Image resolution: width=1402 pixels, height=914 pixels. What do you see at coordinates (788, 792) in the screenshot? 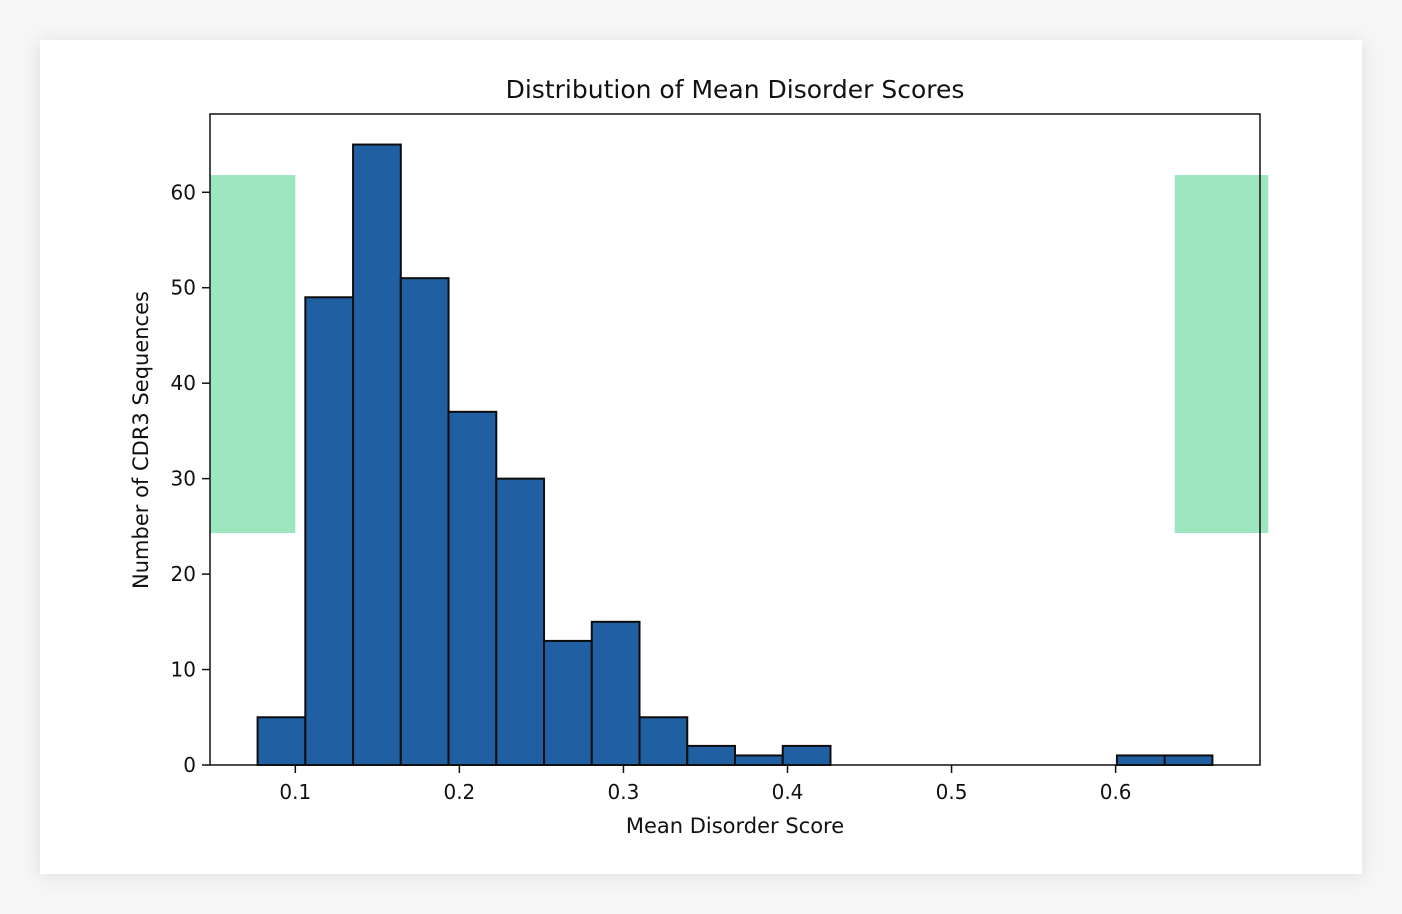
I see `x-tick-label: 0.4` at bounding box center [788, 792].